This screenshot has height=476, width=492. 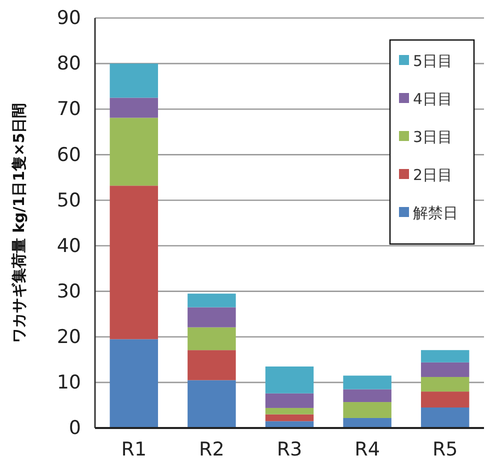 What do you see at coordinates (134, 449) in the screenshot?
I see `x-tick-label: R1` at bounding box center [134, 449].